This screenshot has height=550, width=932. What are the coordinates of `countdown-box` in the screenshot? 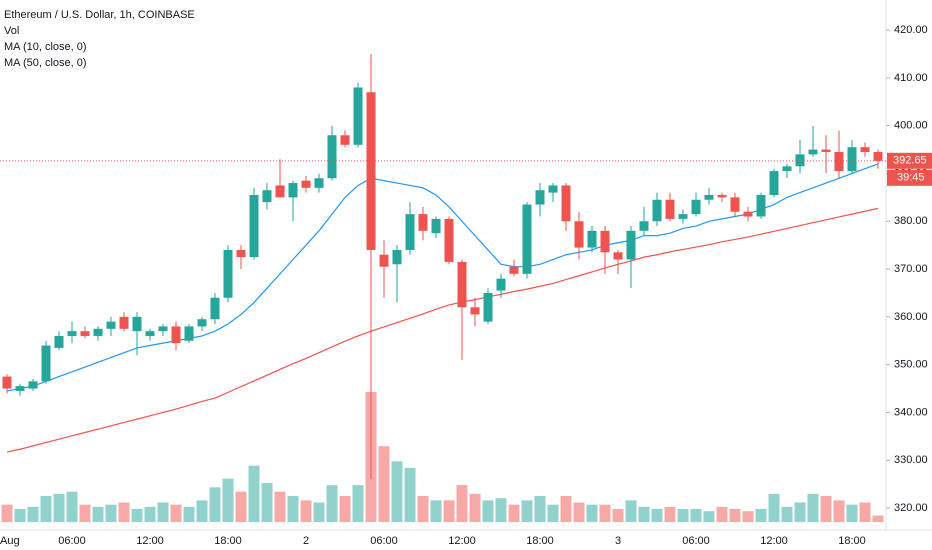 It's located at (909, 177).